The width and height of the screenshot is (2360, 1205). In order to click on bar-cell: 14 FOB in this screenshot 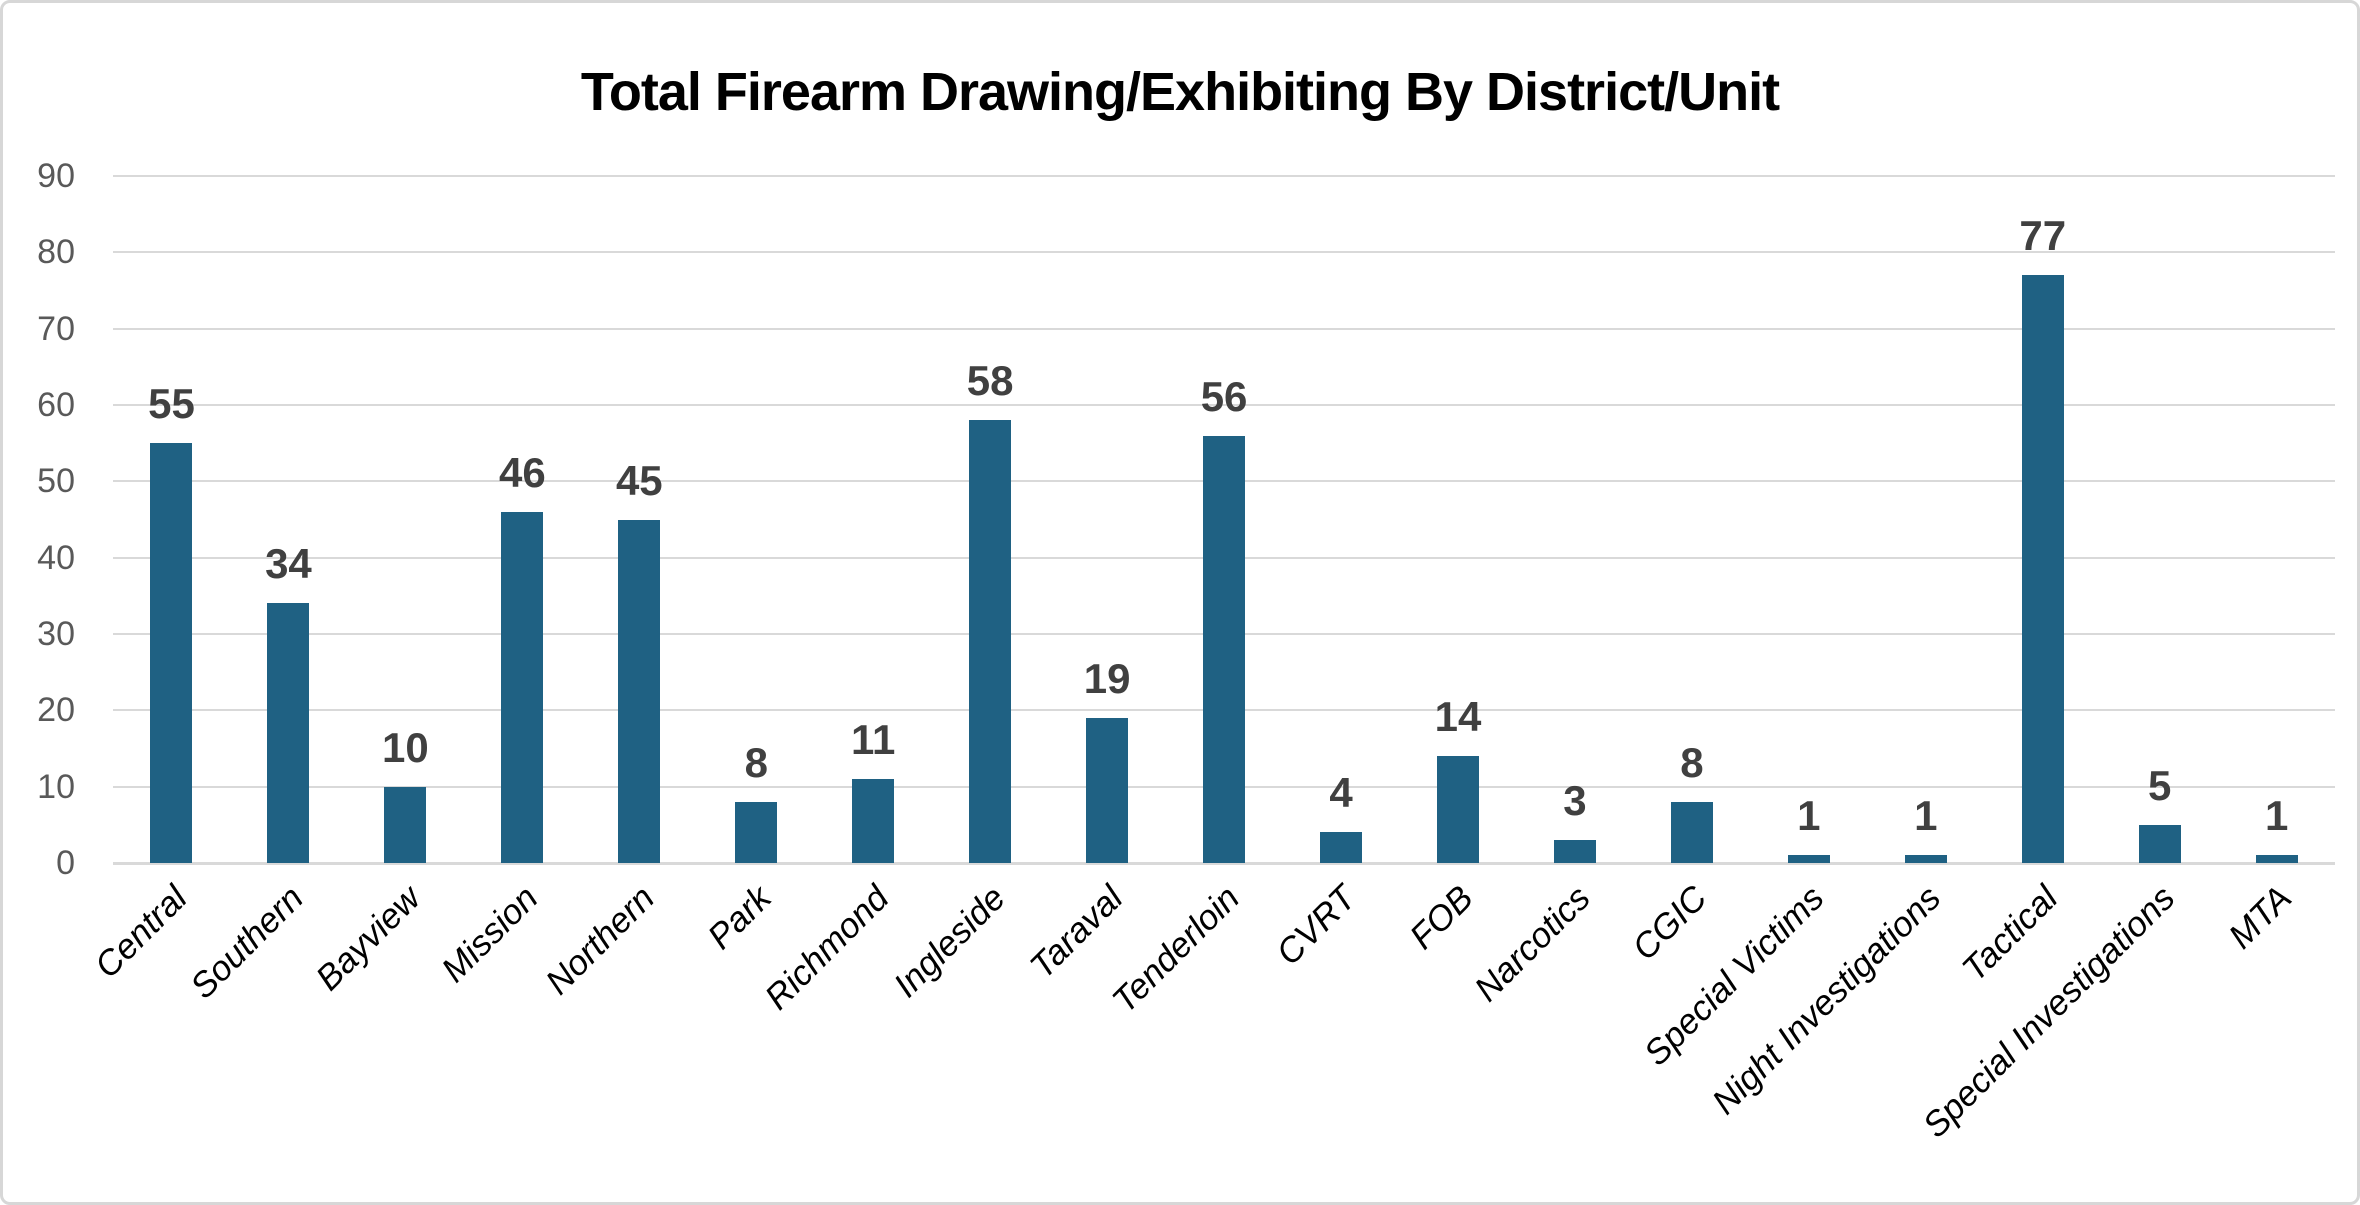, I will do `click(1457, 566)`.